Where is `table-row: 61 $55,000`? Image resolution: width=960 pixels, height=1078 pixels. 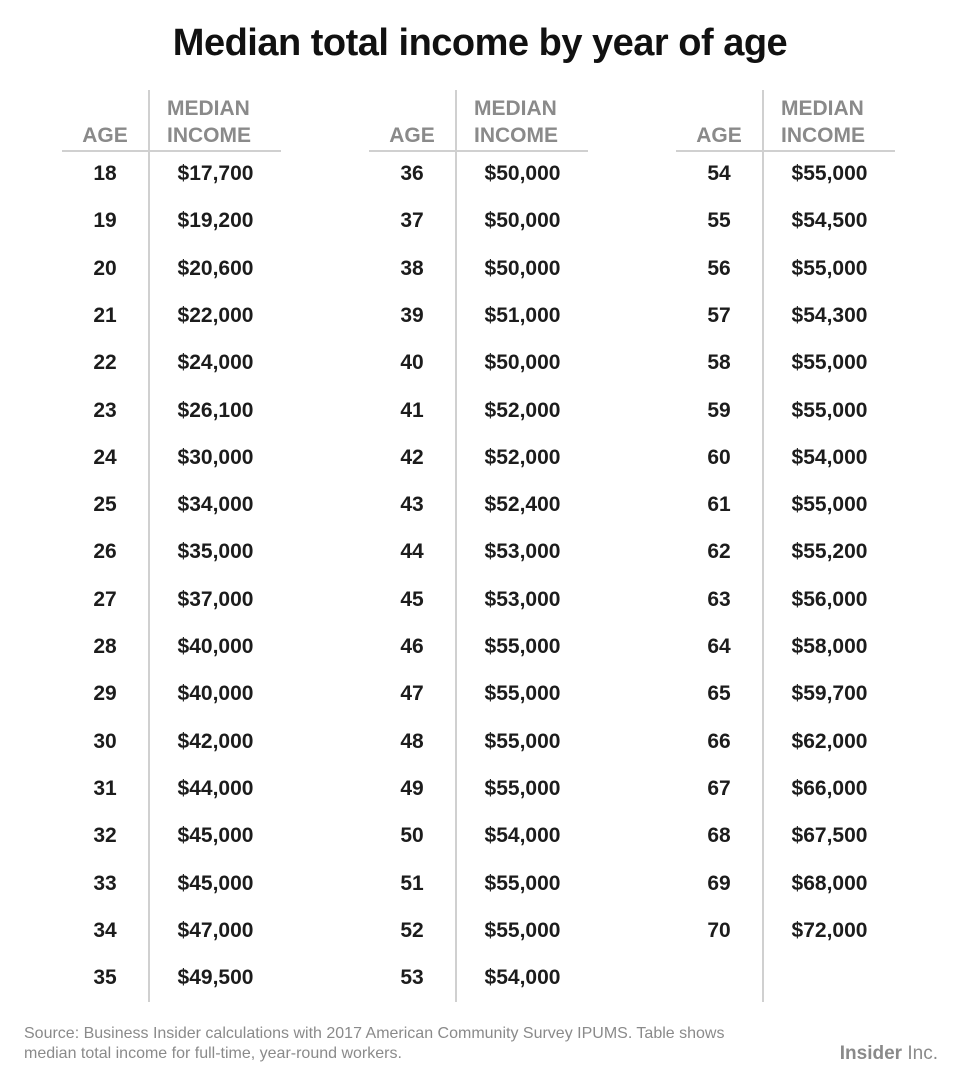 table-row: 61 $55,000 is located at coordinates (785, 504).